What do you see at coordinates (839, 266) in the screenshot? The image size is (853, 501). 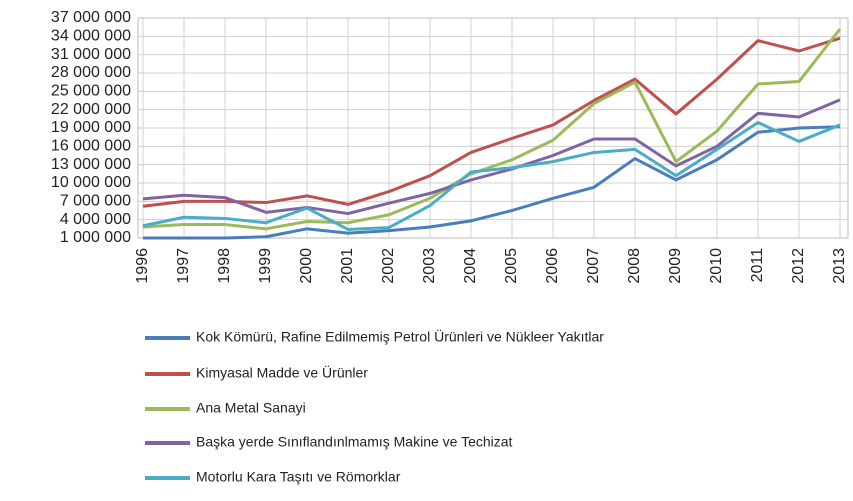 I see `x-tick-label: 2013` at bounding box center [839, 266].